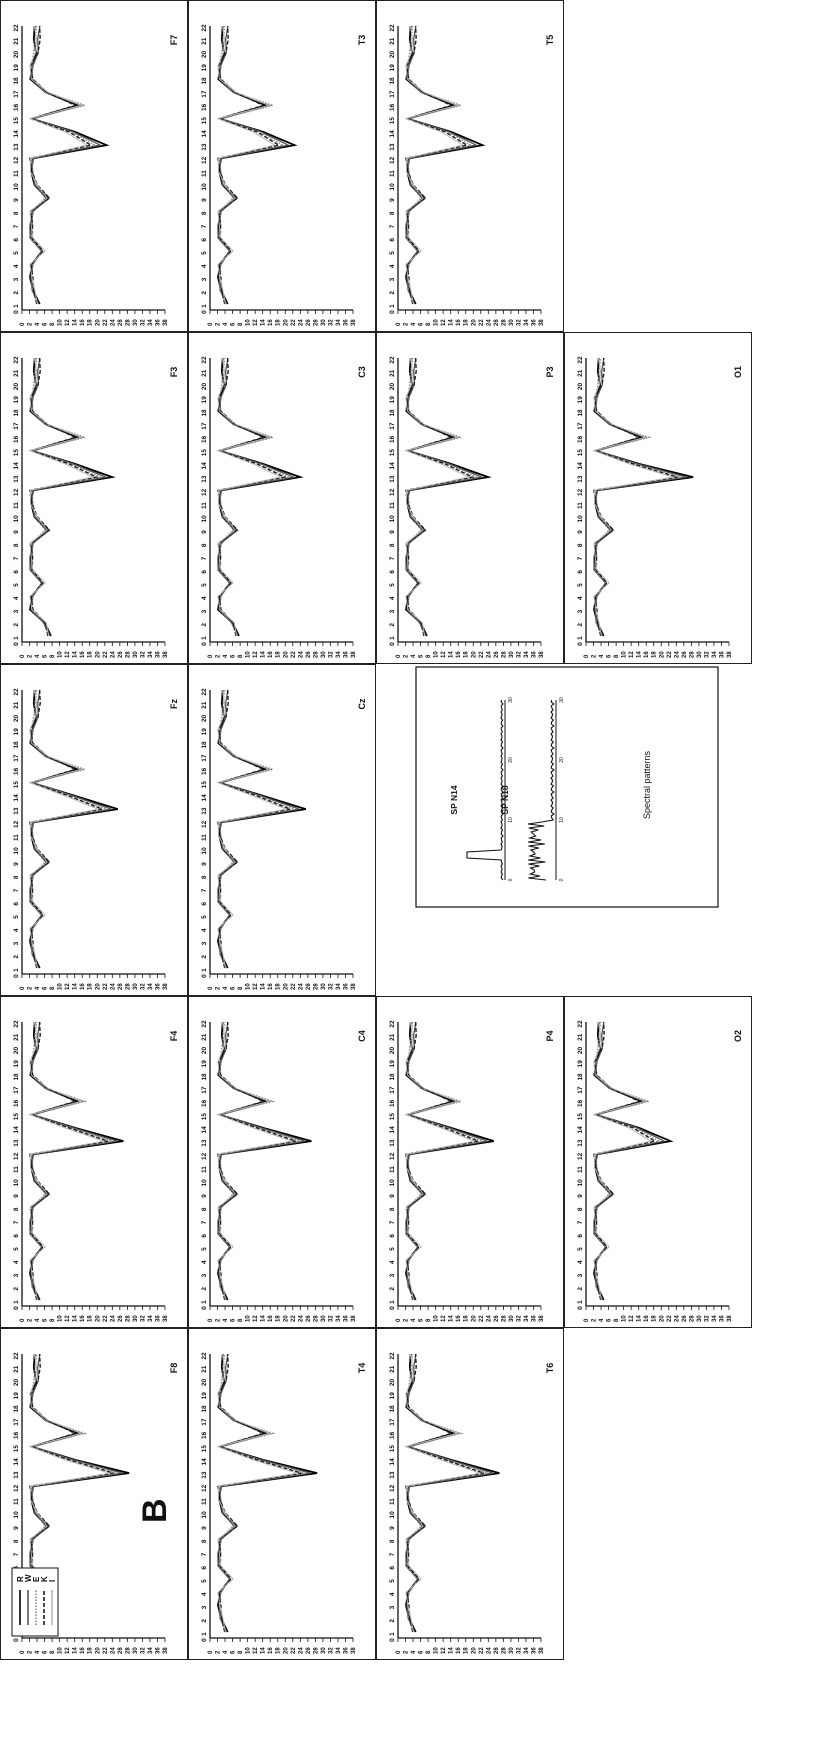 This screenshot has width=835, height=1757. I want to click on x-tick-label: 13, so click(204, 479).